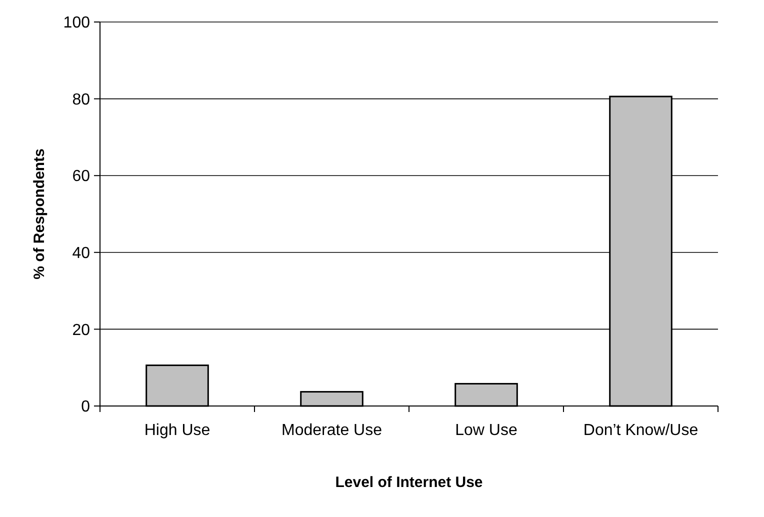 The image size is (764, 517). What do you see at coordinates (81, 330) in the screenshot?
I see `y-tick-label: 20` at bounding box center [81, 330].